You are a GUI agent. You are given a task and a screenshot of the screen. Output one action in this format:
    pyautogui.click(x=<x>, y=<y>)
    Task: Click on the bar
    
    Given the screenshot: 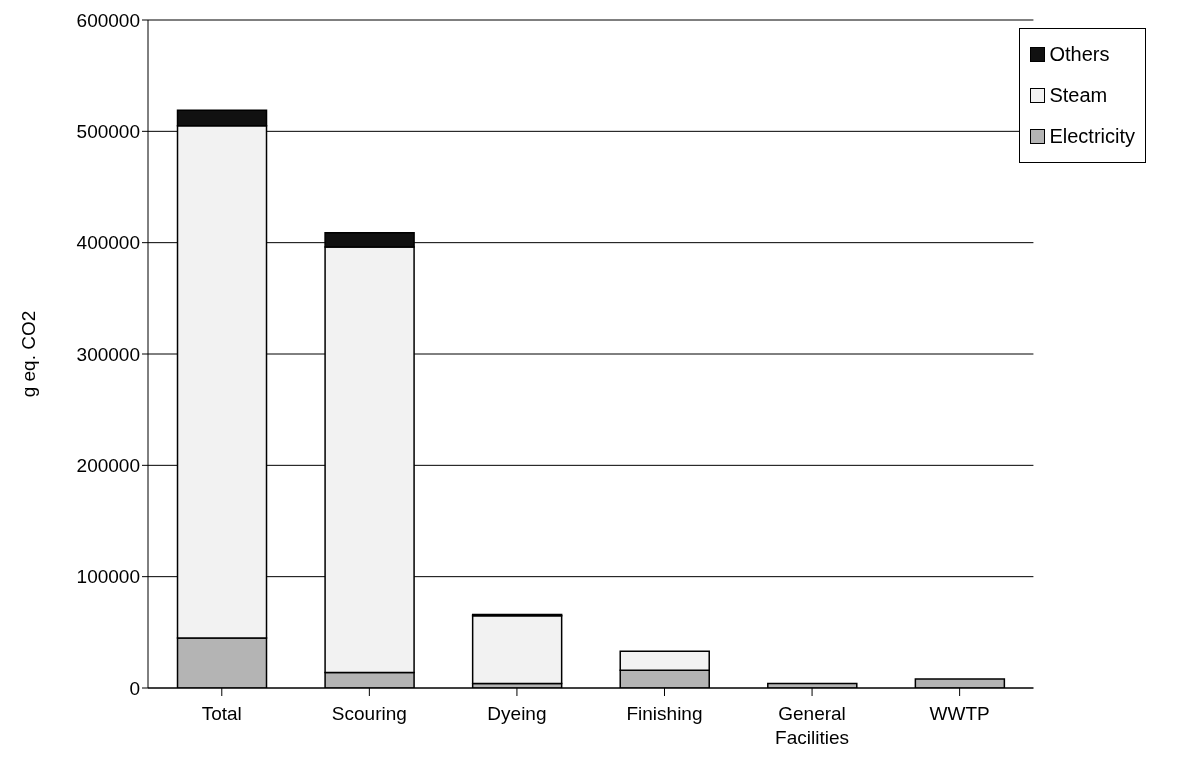 What is the action you would take?
    pyautogui.click(x=517, y=649)
    